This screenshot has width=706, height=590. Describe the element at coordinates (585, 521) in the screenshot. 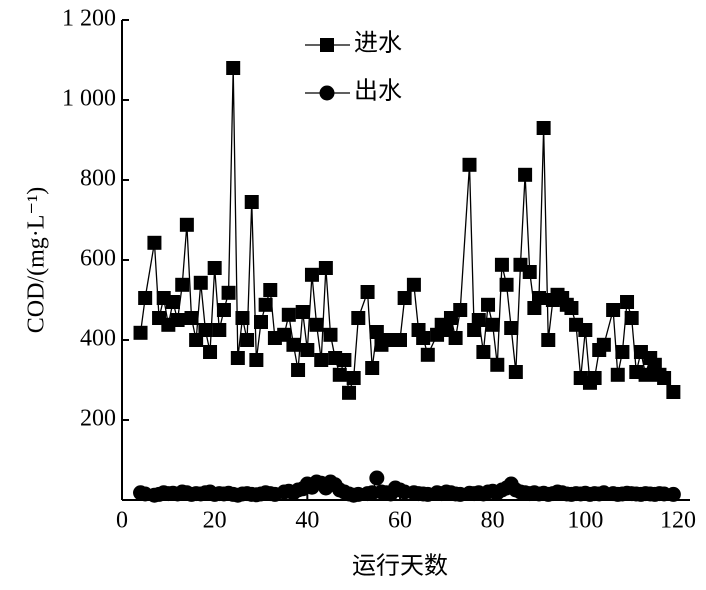

I see `x-tick-label: 100` at that location.